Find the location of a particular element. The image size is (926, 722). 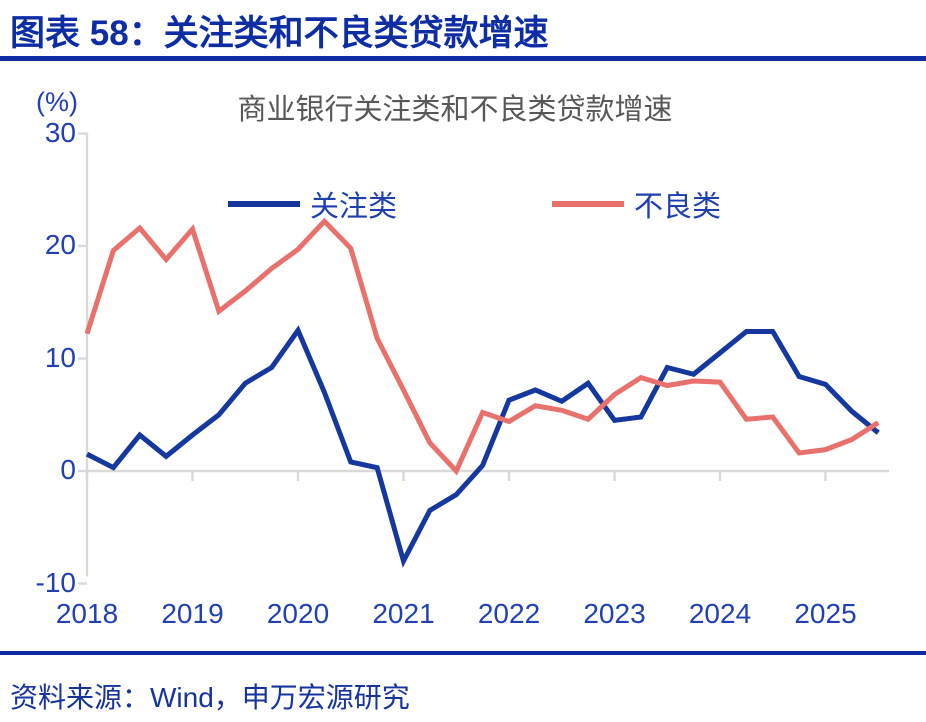

figure-title: 图表 58：关注类和不良类贷款增速 is located at coordinates (279, 33).